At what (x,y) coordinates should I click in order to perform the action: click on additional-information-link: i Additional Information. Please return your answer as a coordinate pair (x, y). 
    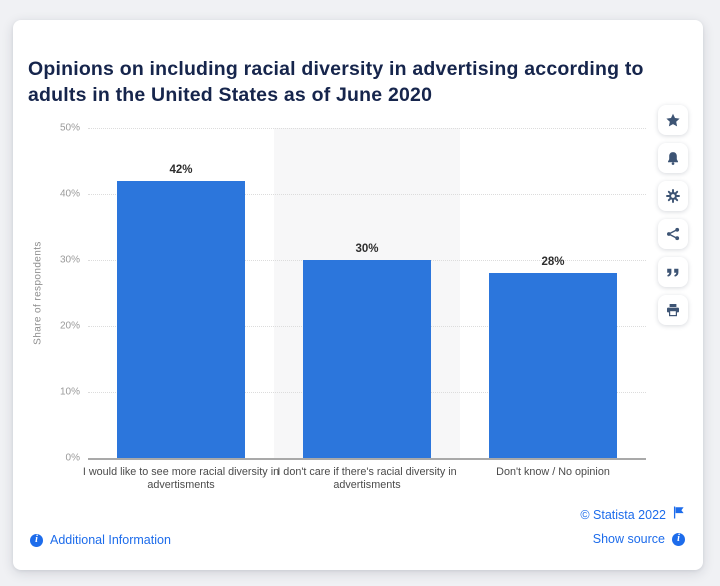
    Looking at the image, I should click on (100, 540).